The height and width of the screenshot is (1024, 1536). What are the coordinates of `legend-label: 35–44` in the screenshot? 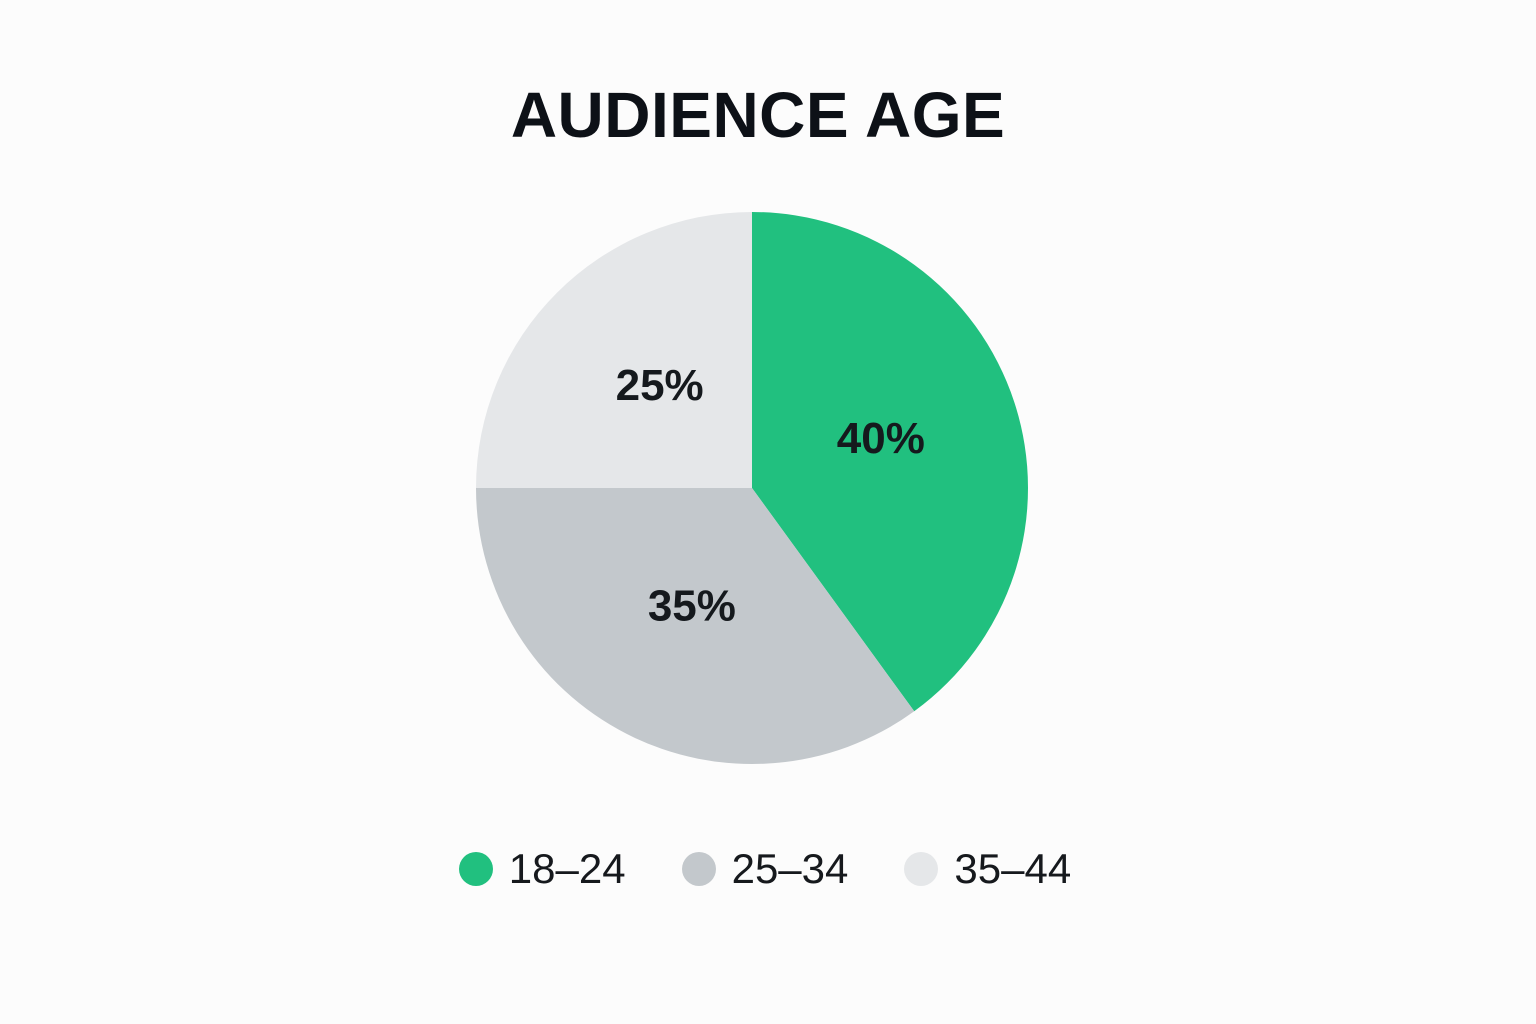 It's located at (1013, 868).